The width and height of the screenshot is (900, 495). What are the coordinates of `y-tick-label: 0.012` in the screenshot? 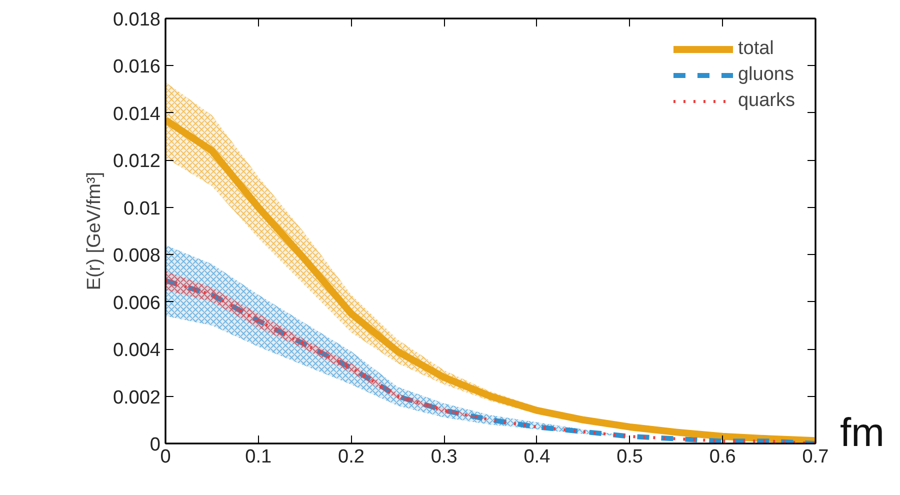 It's located at (136, 161).